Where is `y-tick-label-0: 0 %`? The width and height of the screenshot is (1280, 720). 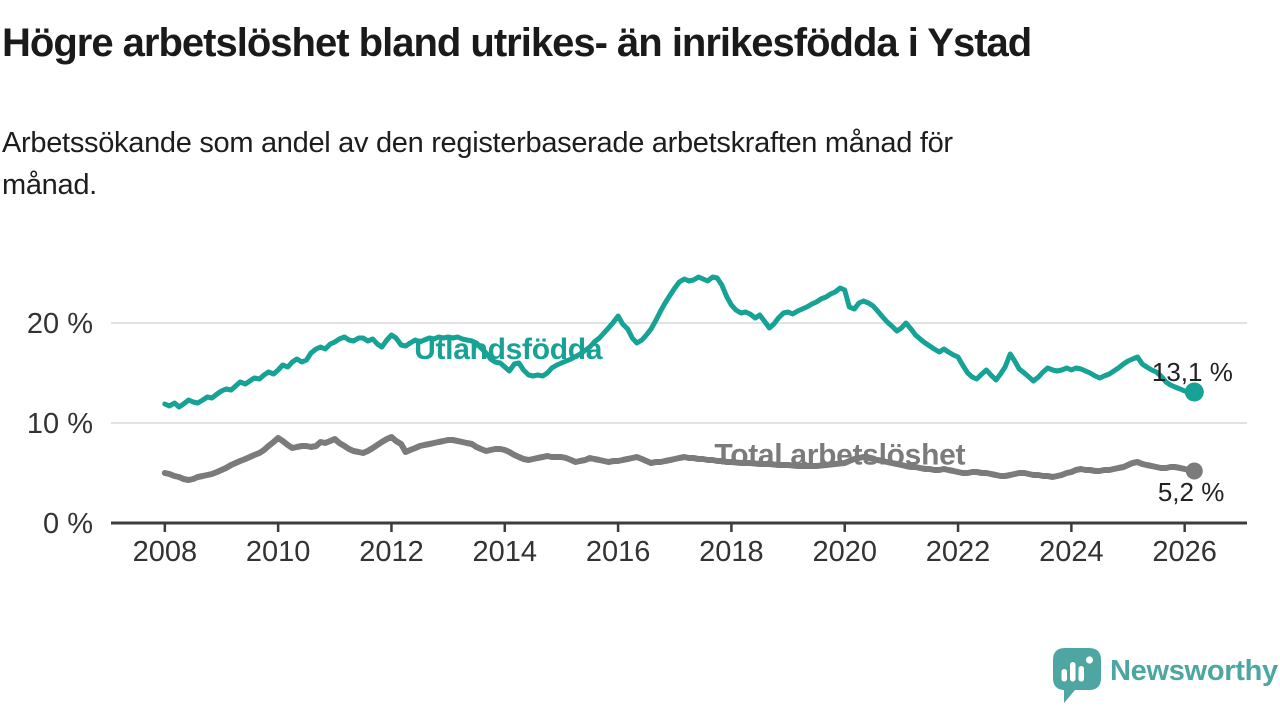 y-tick-label-0: 0 % is located at coordinates (68, 524).